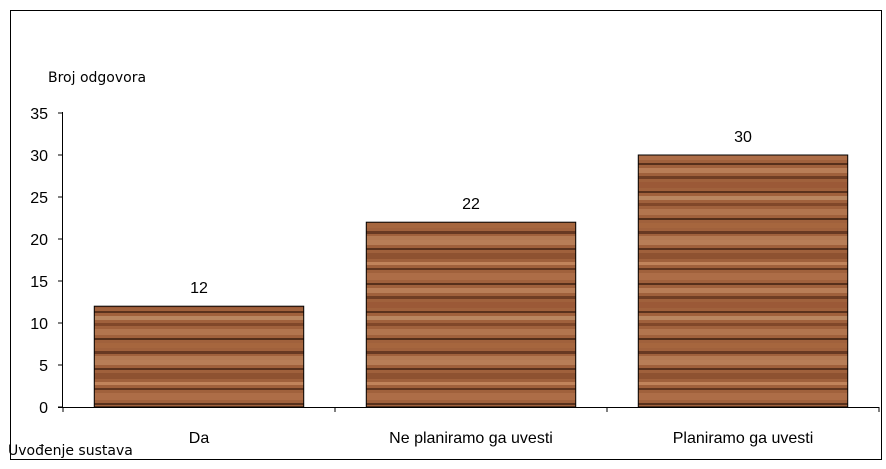 The height and width of the screenshot is (469, 886). What do you see at coordinates (39, 198) in the screenshot?
I see `y-tick-label: 25` at bounding box center [39, 198].